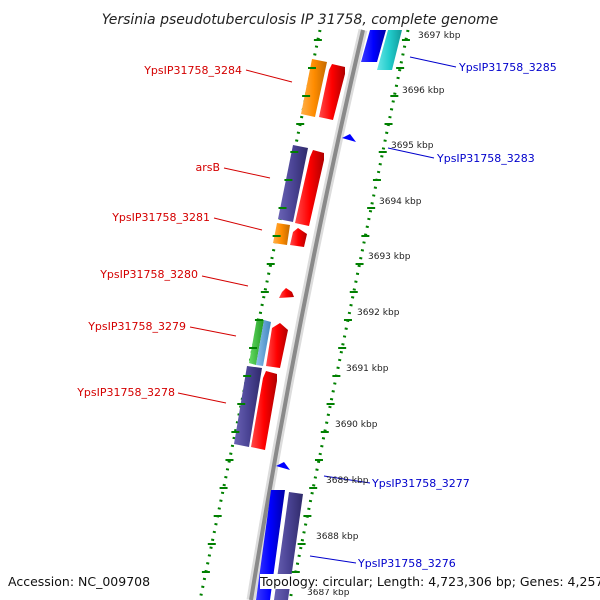 Image resolution: width=600 pixels, height=600 pixels. Describe the element at coordinates (136, 326) in the screenshot. I see `gene-label: YpsIP31758_3279` at that location.